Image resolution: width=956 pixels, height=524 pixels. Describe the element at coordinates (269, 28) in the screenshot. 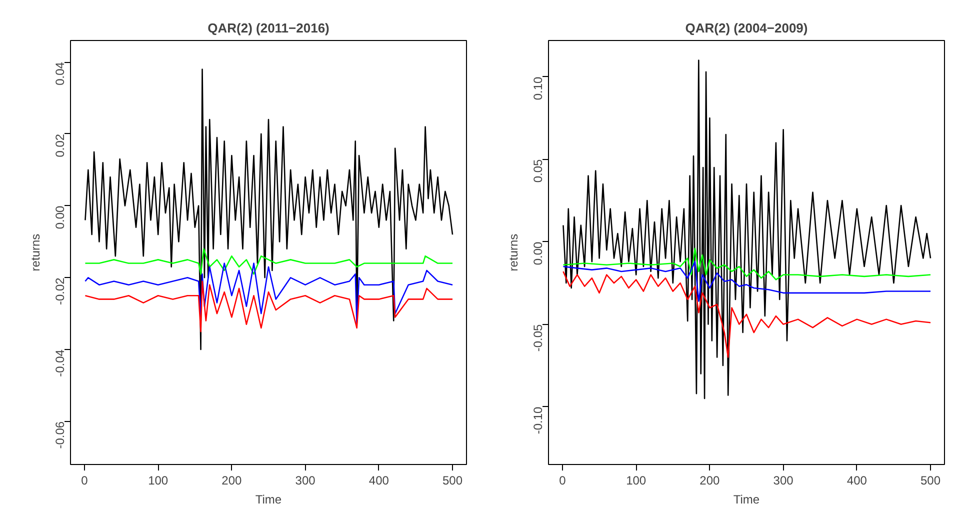

I see `chart-title: QAR(2) (2011−2016)` at that location.